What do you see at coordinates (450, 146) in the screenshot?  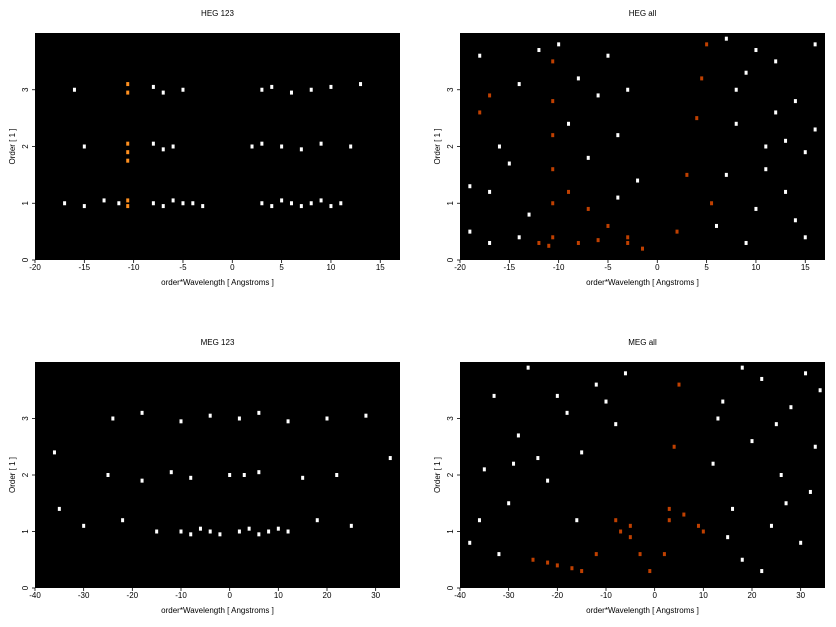 I see `y-tick-label: 2` at bounding box center [450, 146].